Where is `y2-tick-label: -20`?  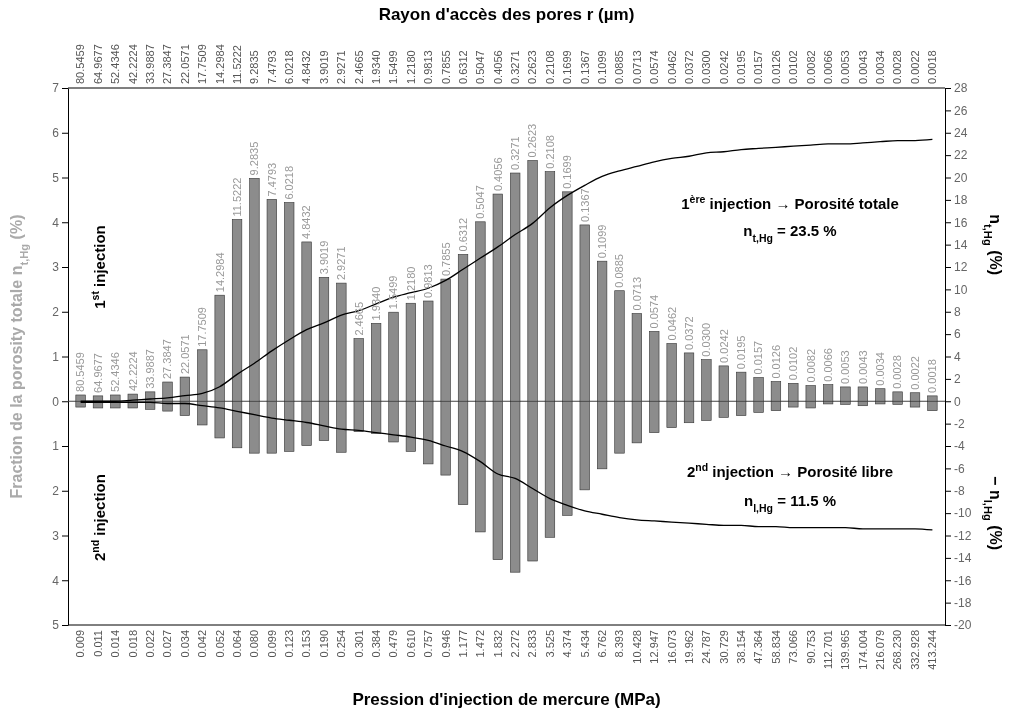
y2-tick-label: -20 is located at coordinates (963, 625).